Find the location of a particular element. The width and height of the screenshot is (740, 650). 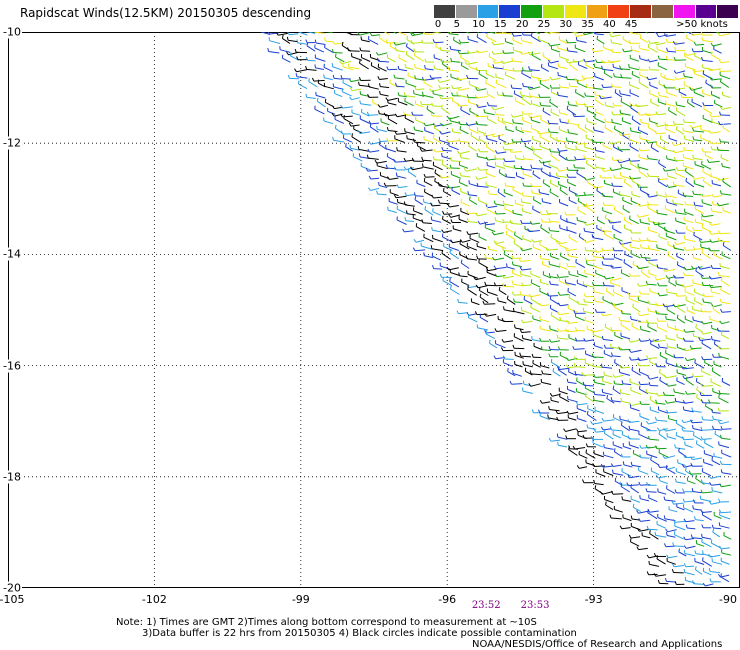

time-label: 23:52 is located at coordinates (486, 605).